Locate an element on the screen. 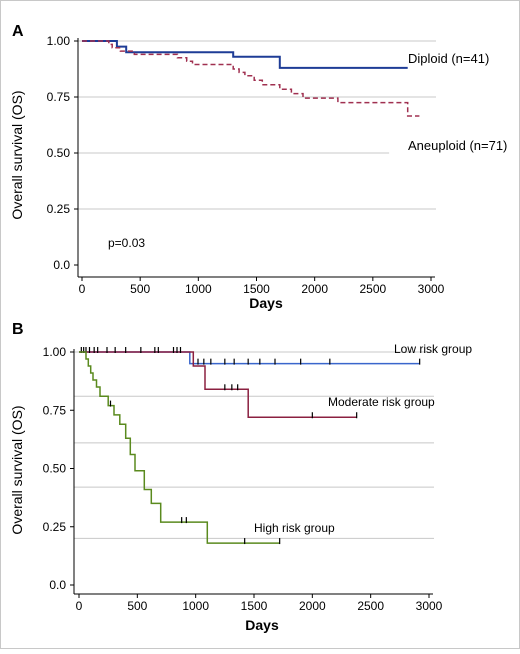 The height and width of the screenshot is (654, 520). series-line-high-risk-group is located at coordinates (179, 447).